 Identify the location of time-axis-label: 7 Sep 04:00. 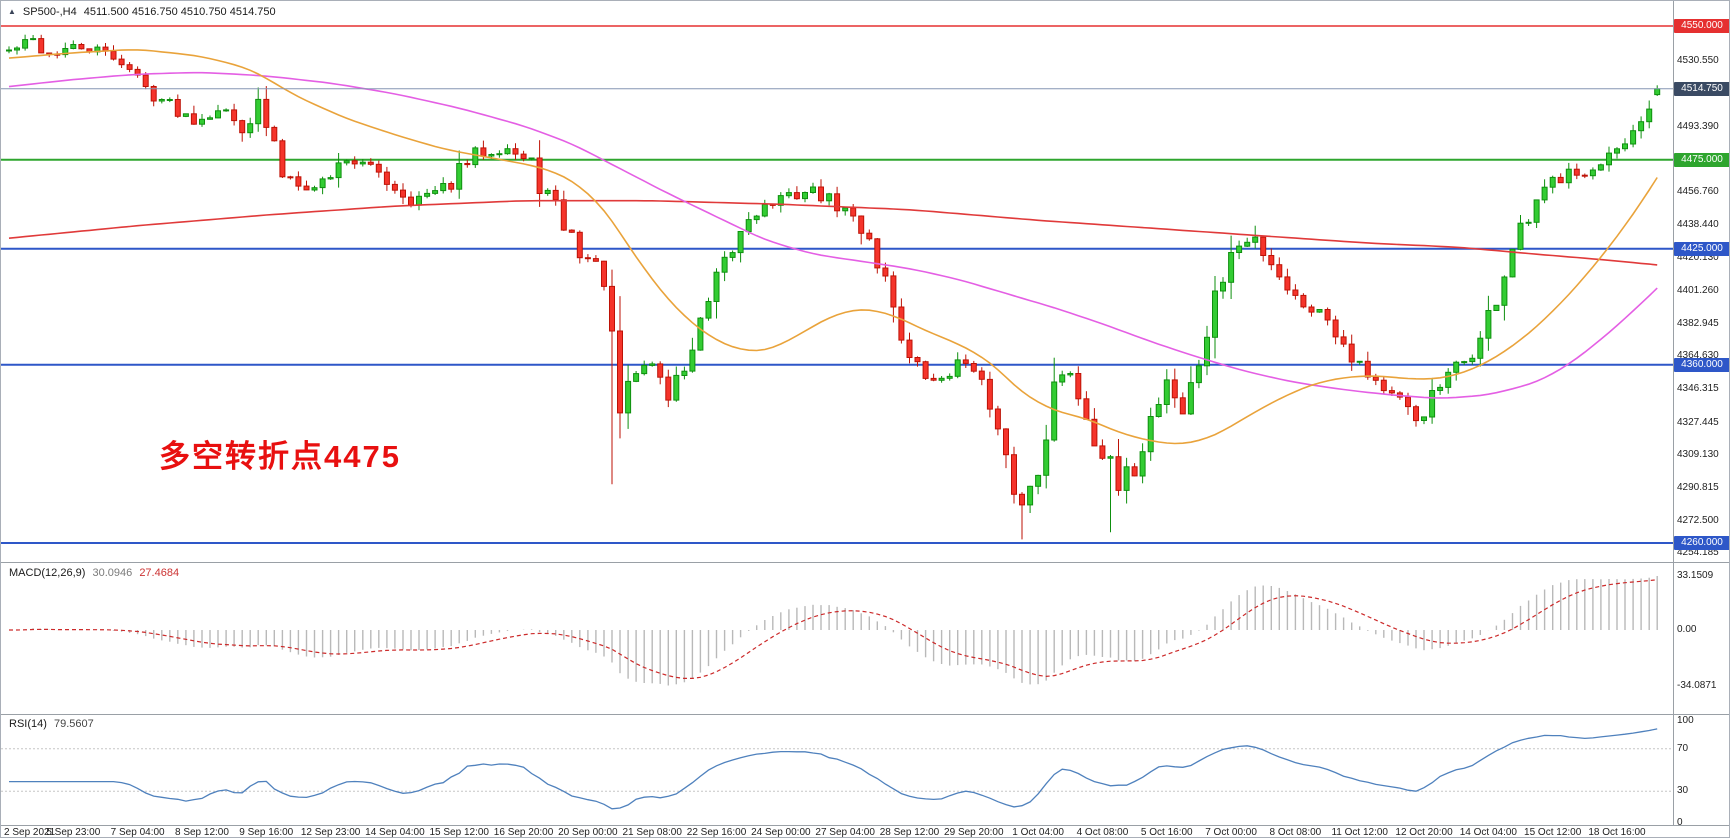
(137, 832).